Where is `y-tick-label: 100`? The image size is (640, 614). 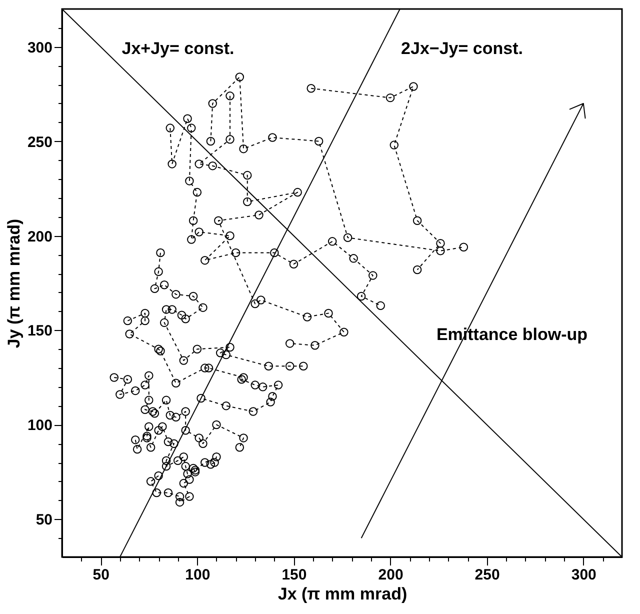
y-tick-label: 100 is located at coordinates (39, 425).